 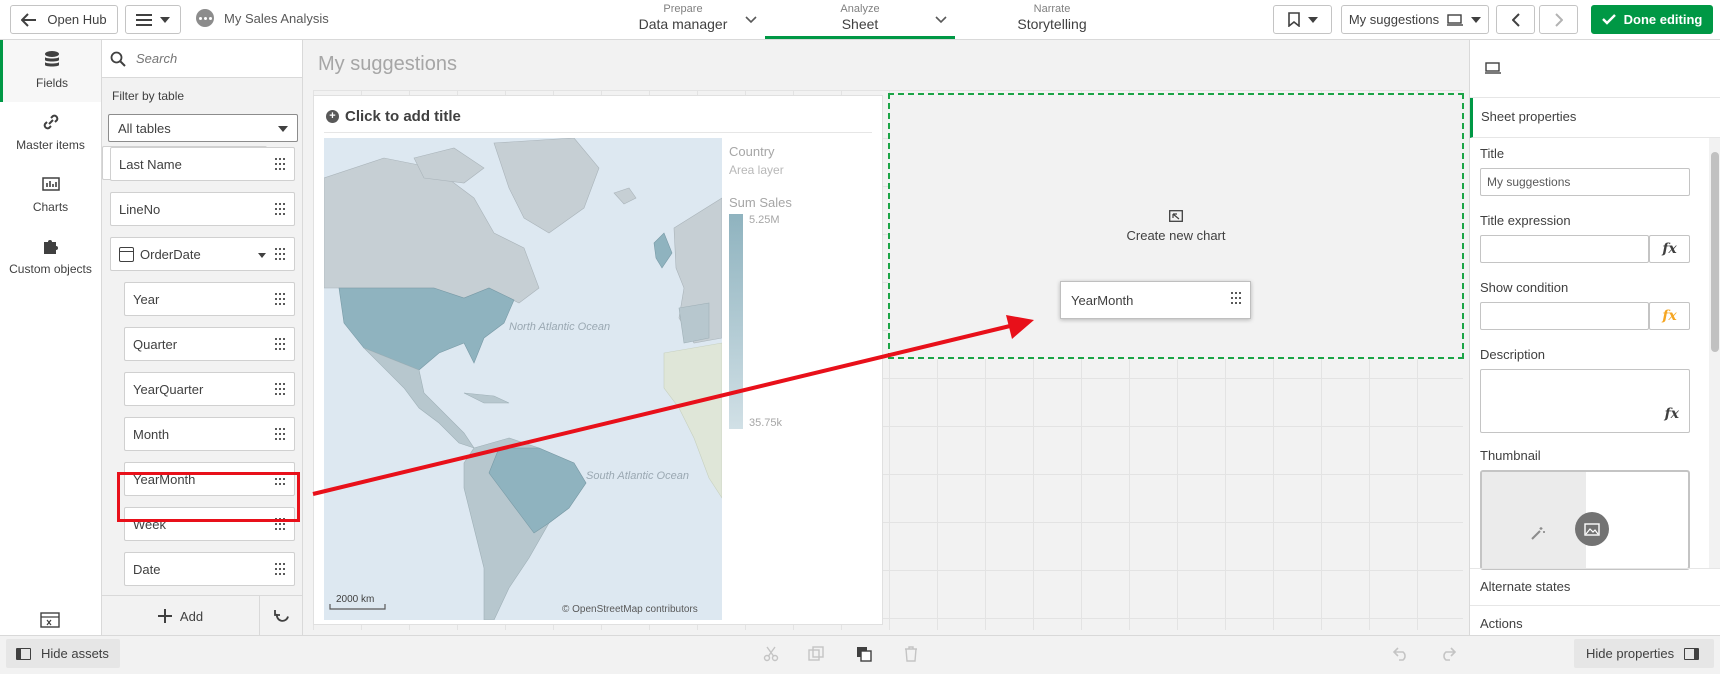 I want to click on chevron-right-icon, so click(x=1558, y=19).